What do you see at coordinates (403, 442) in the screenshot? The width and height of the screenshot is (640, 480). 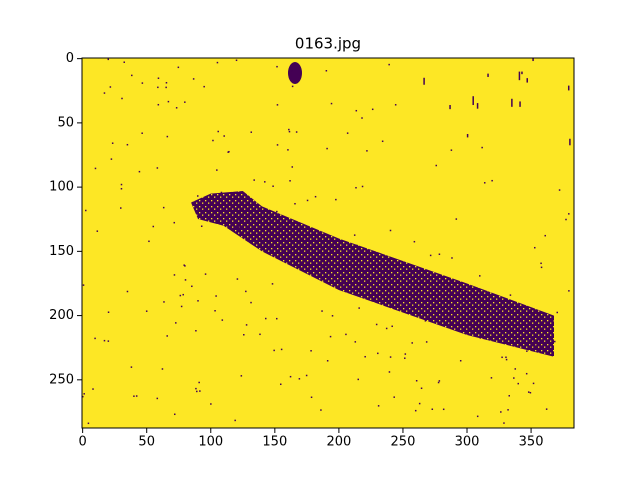 I see `x-tick-label: 250` at bounding box center [403, 442].